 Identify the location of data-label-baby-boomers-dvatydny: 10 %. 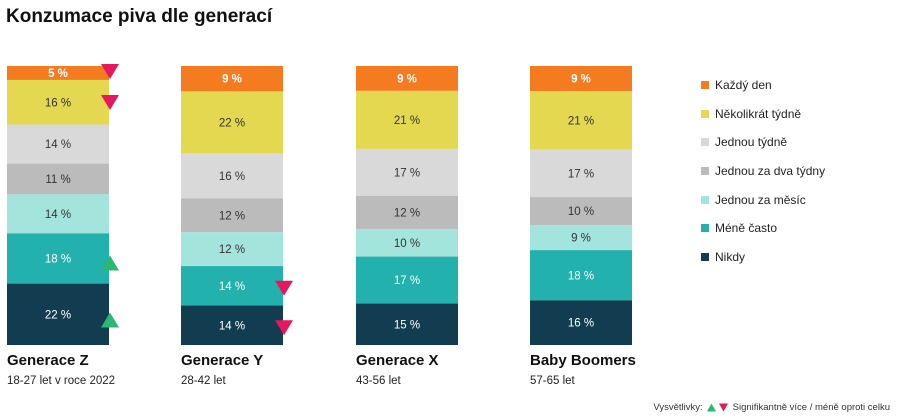
(581, 212).